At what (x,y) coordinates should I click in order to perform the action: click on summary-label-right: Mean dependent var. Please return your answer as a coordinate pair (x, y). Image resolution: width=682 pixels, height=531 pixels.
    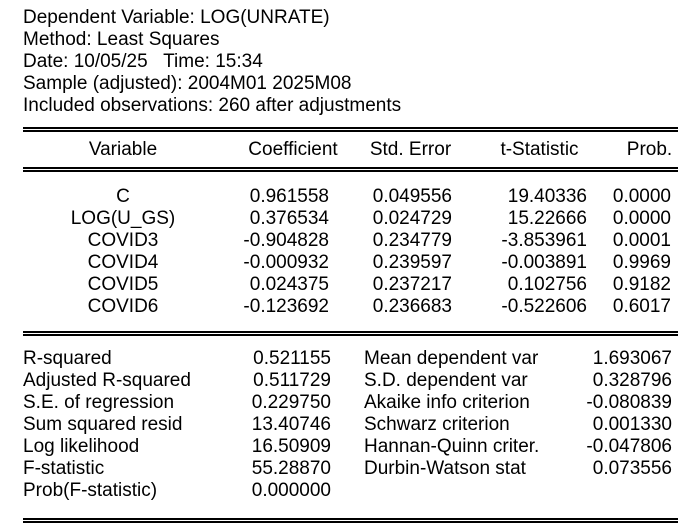
    Looking at the image, I should click on (451, 358).